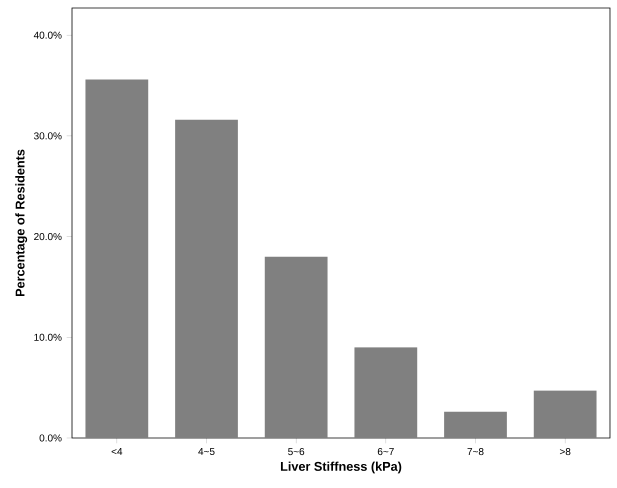  What do you see at coordinates (565, 452) in the screenshot?
I see `x-tick-label: >8` at bounding box center [565, 452].